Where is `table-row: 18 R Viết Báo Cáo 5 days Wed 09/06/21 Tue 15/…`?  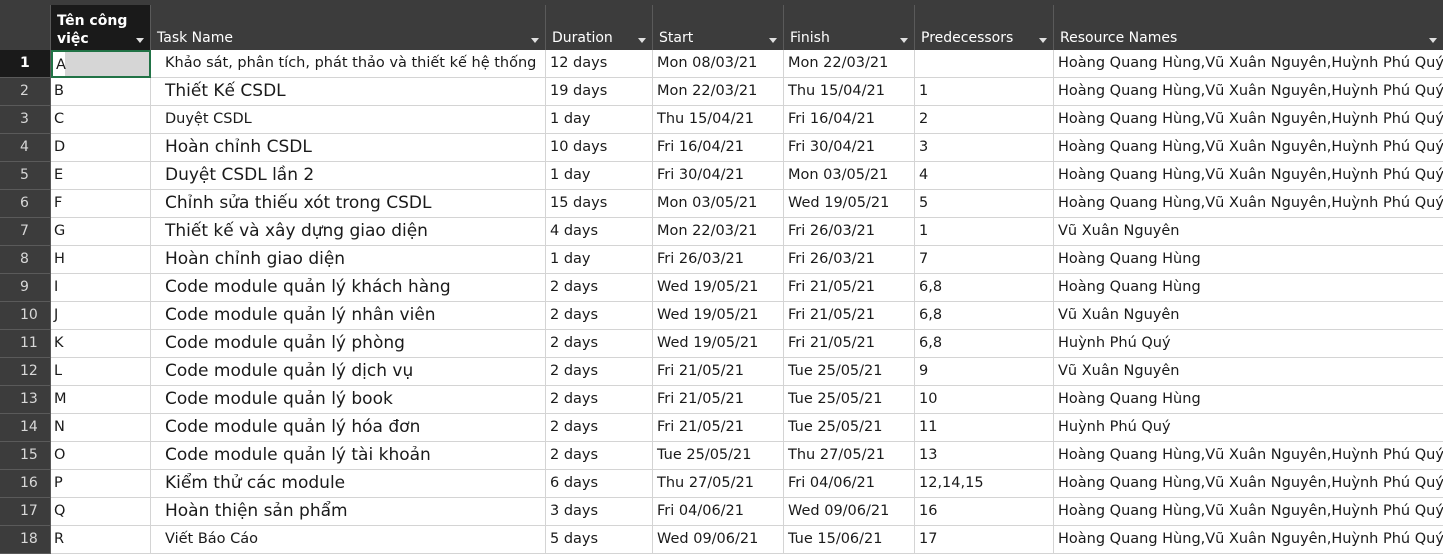
table-row: 18 R Viết Báo Cáo 5 days Wed 09/06/21 Tue 15/… is located at coordinates (721, 540).